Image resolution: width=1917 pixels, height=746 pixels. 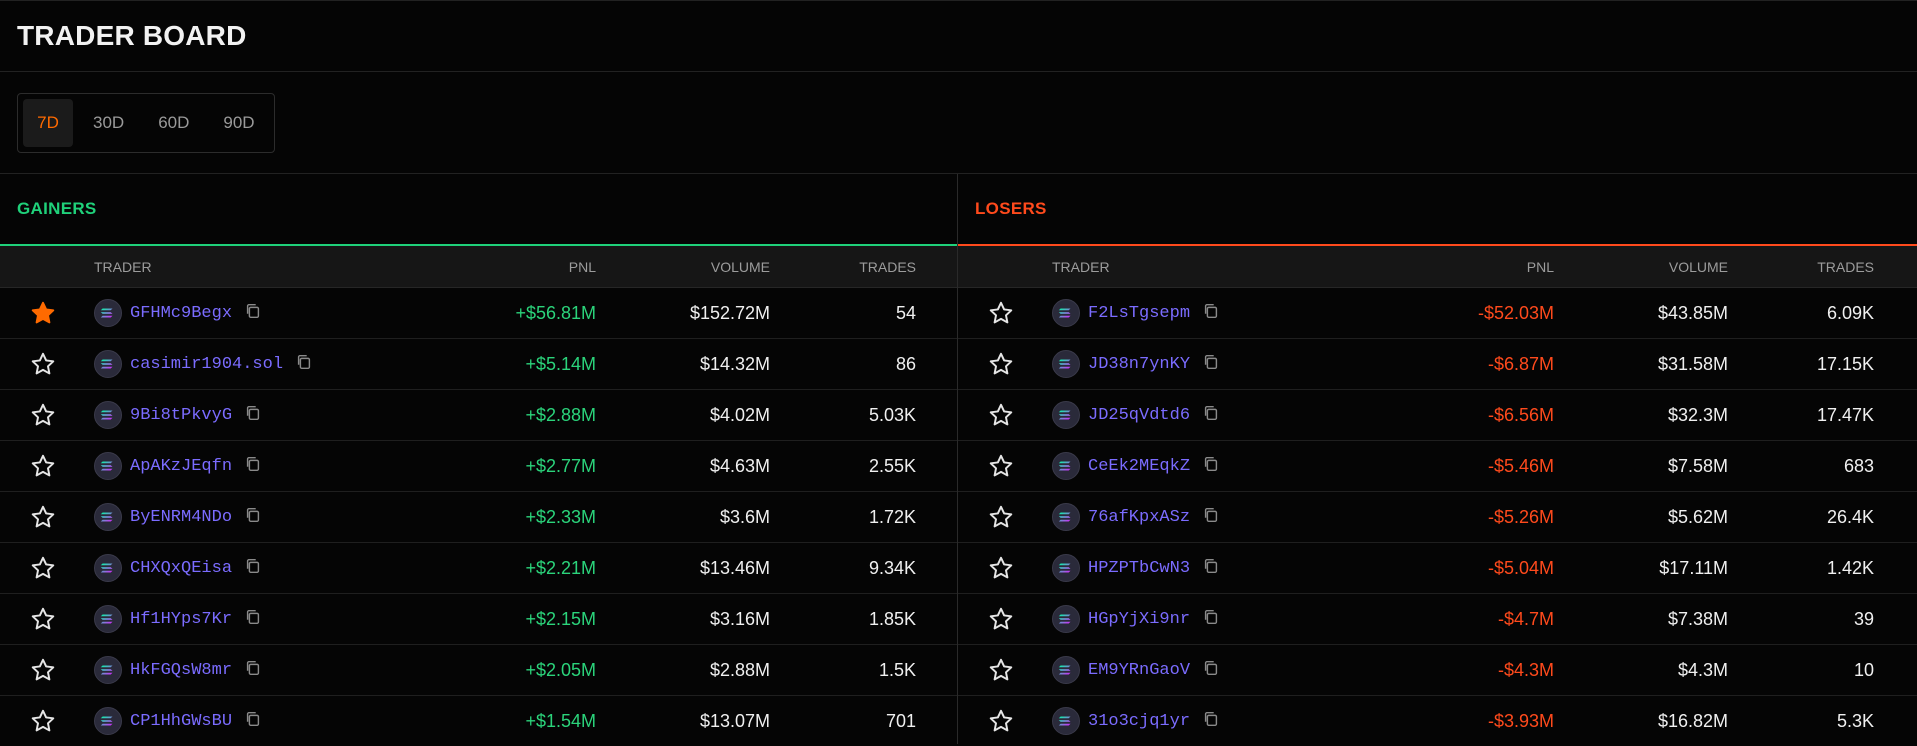 What do you see at coordinates (48, 122) in the screenshot?
I see `period-7d-button: 7D` at bounding box center [48, 122].